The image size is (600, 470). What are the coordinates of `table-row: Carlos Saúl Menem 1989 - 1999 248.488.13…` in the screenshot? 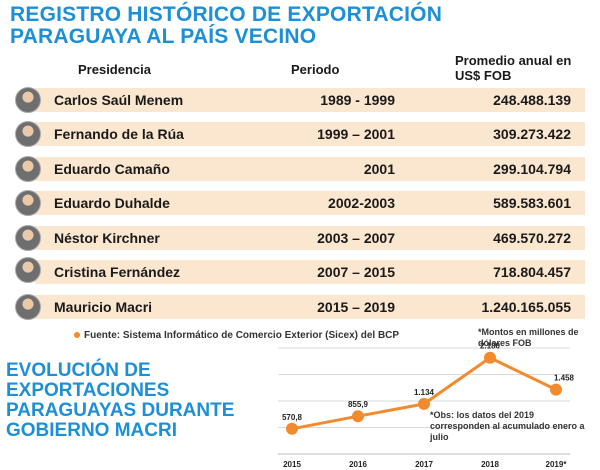 It's located at (310, 100).